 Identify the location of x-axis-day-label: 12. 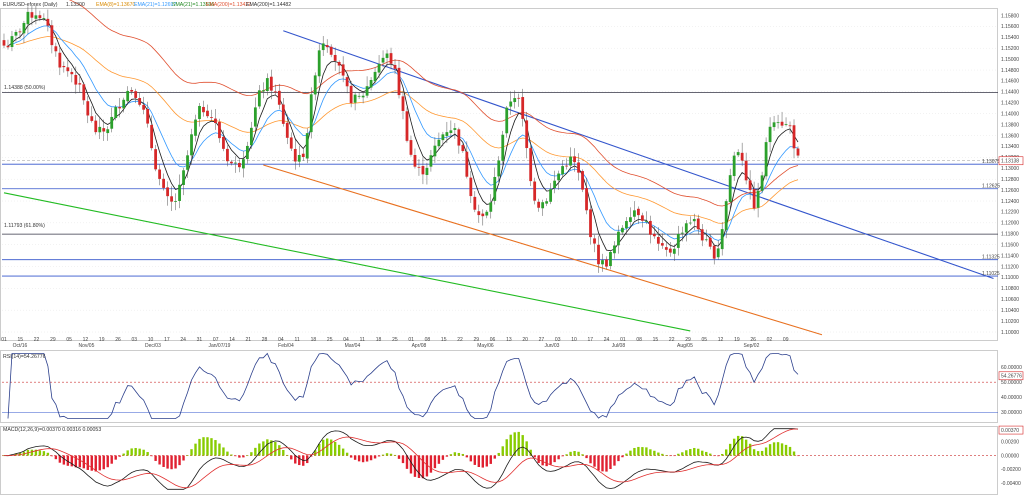
(721, 340).